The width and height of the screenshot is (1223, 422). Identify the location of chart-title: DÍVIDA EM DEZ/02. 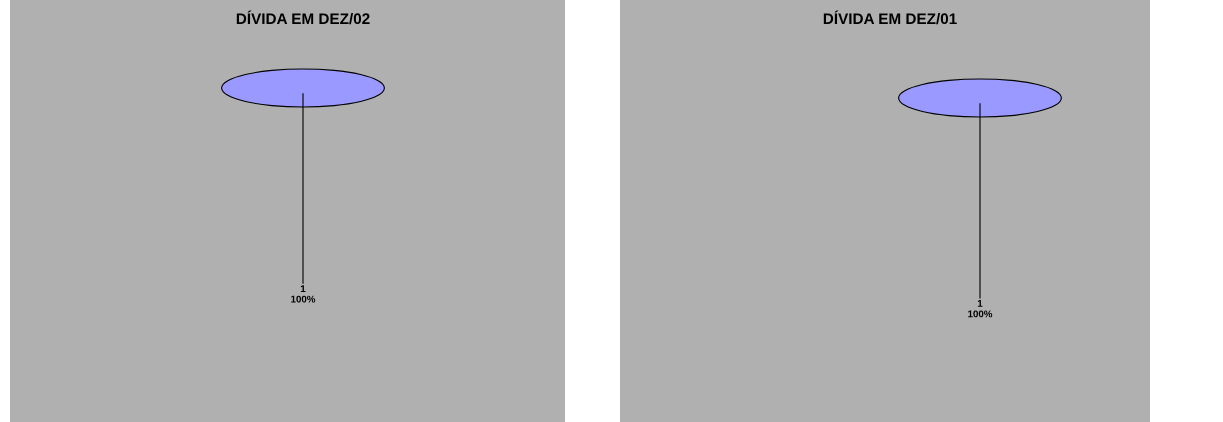
(303, 17).